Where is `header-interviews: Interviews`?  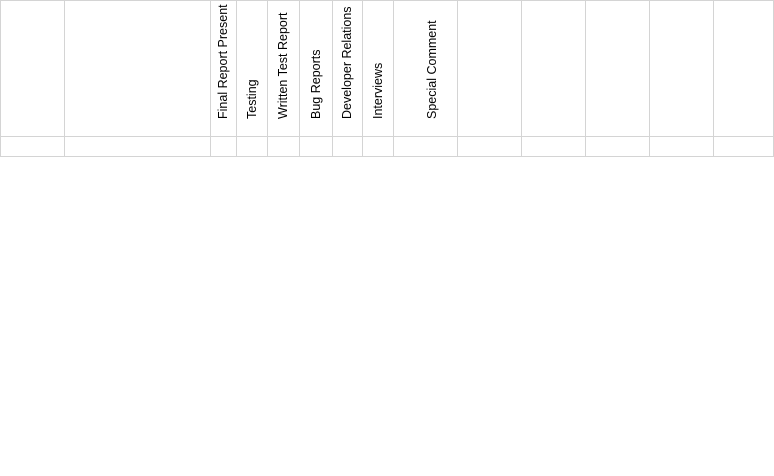 header-interviews: Interviews is located at coordinates (378, 68).